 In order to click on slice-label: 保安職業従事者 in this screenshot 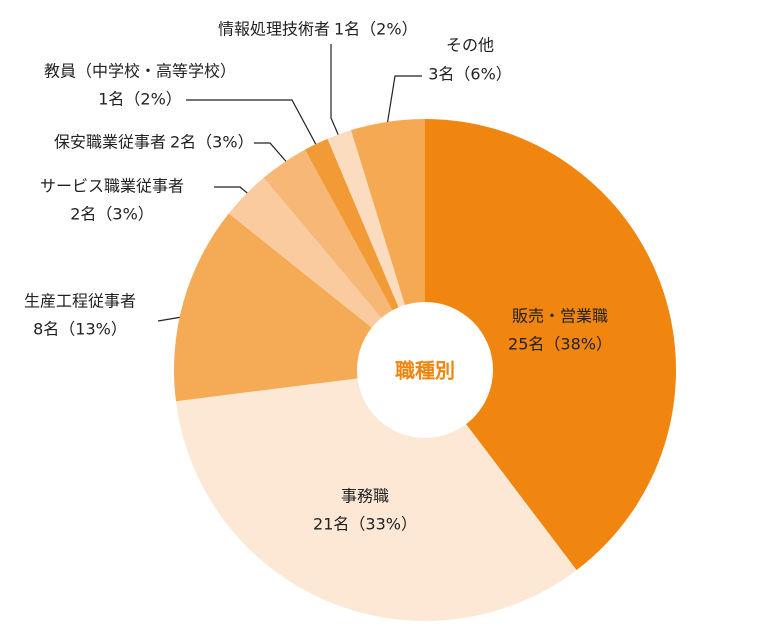, I will do `click(110, 142)`.